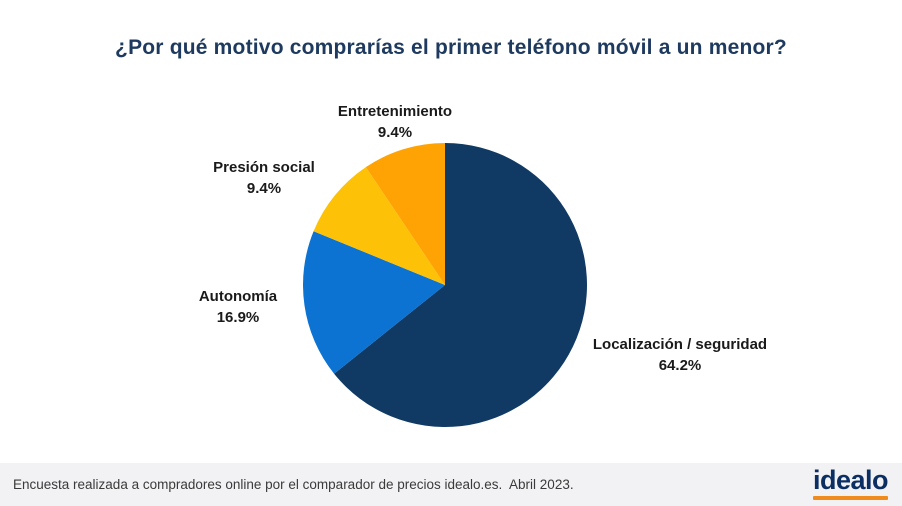 The width and height of the screenshot is (902, 506). I want to click on idealo-logo: idealo, so click(850, 483).